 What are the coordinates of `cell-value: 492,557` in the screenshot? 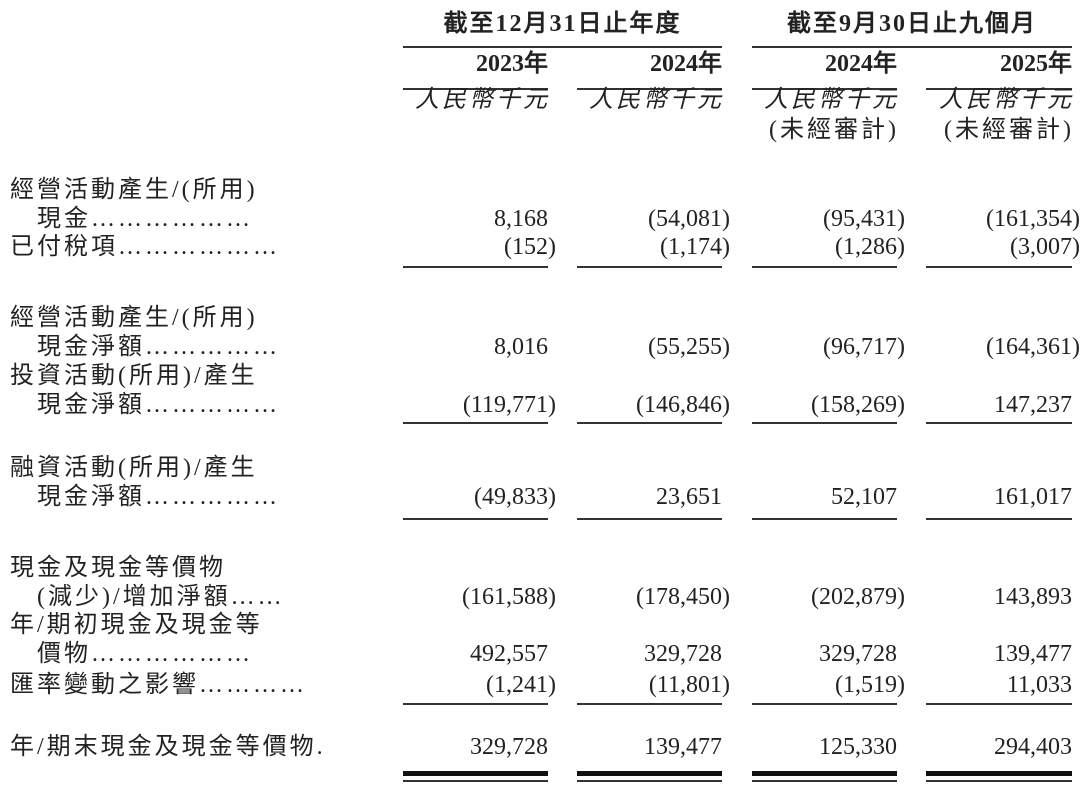 It's located at (509, 654).